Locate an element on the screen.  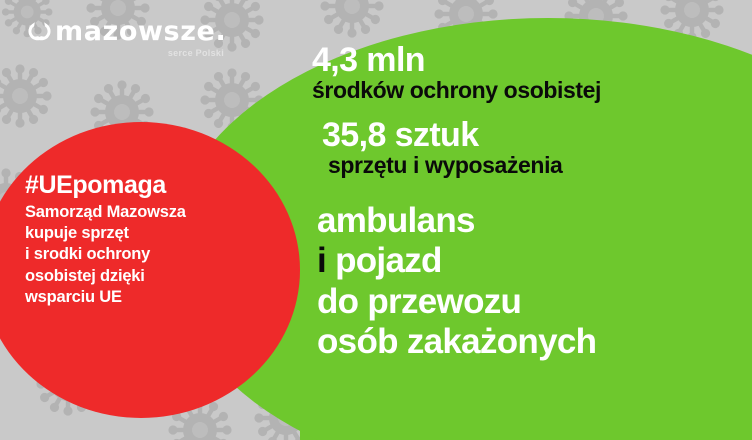
stat-number: 35,8 sztuk is located at coordinates (400, 135).